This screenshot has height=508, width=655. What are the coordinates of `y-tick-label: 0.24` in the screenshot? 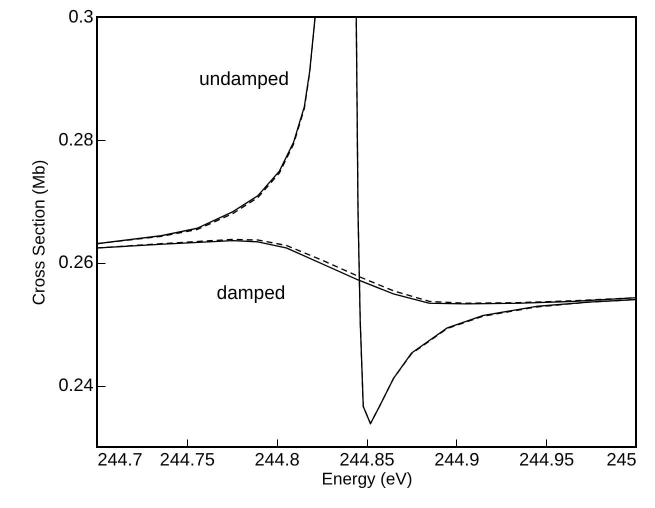 It's located at (76, 385).